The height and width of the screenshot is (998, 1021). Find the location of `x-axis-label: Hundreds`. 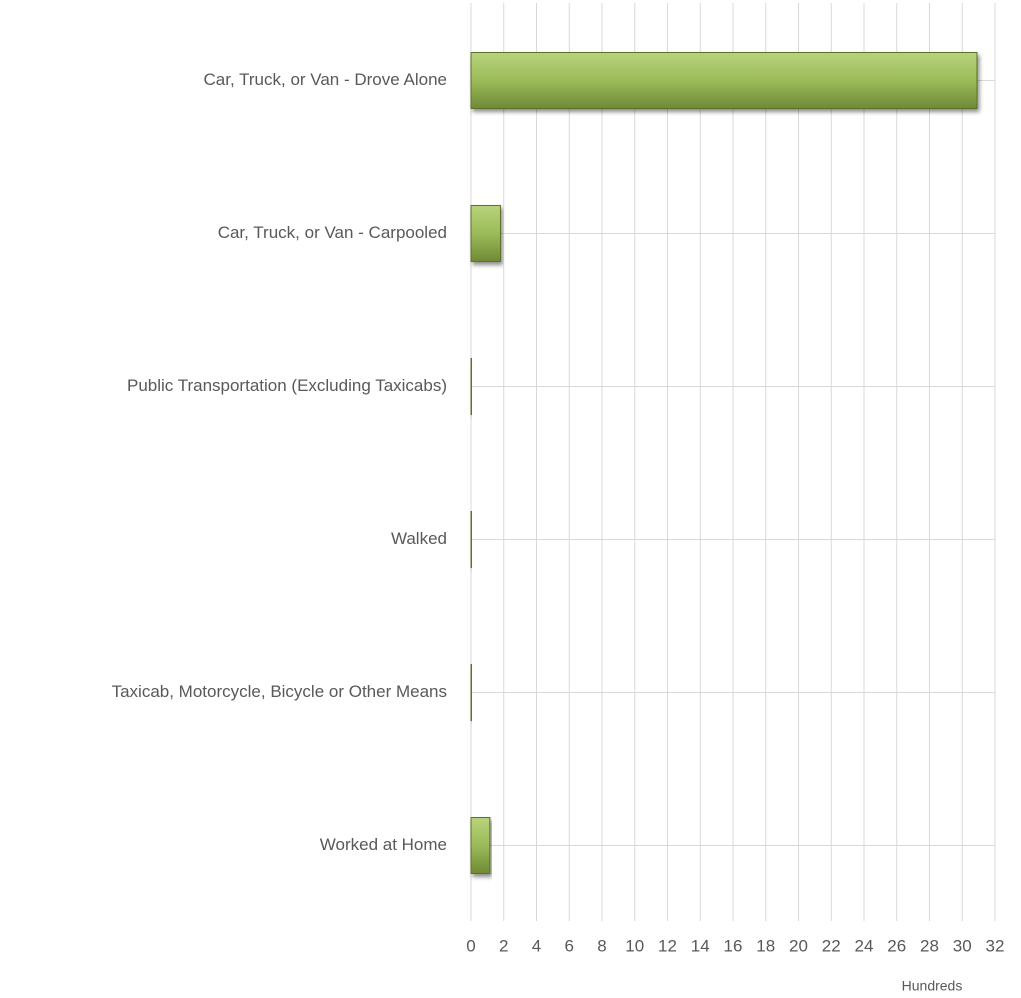

x-axis-label: Hundreds is located at coordinates (932, 986).